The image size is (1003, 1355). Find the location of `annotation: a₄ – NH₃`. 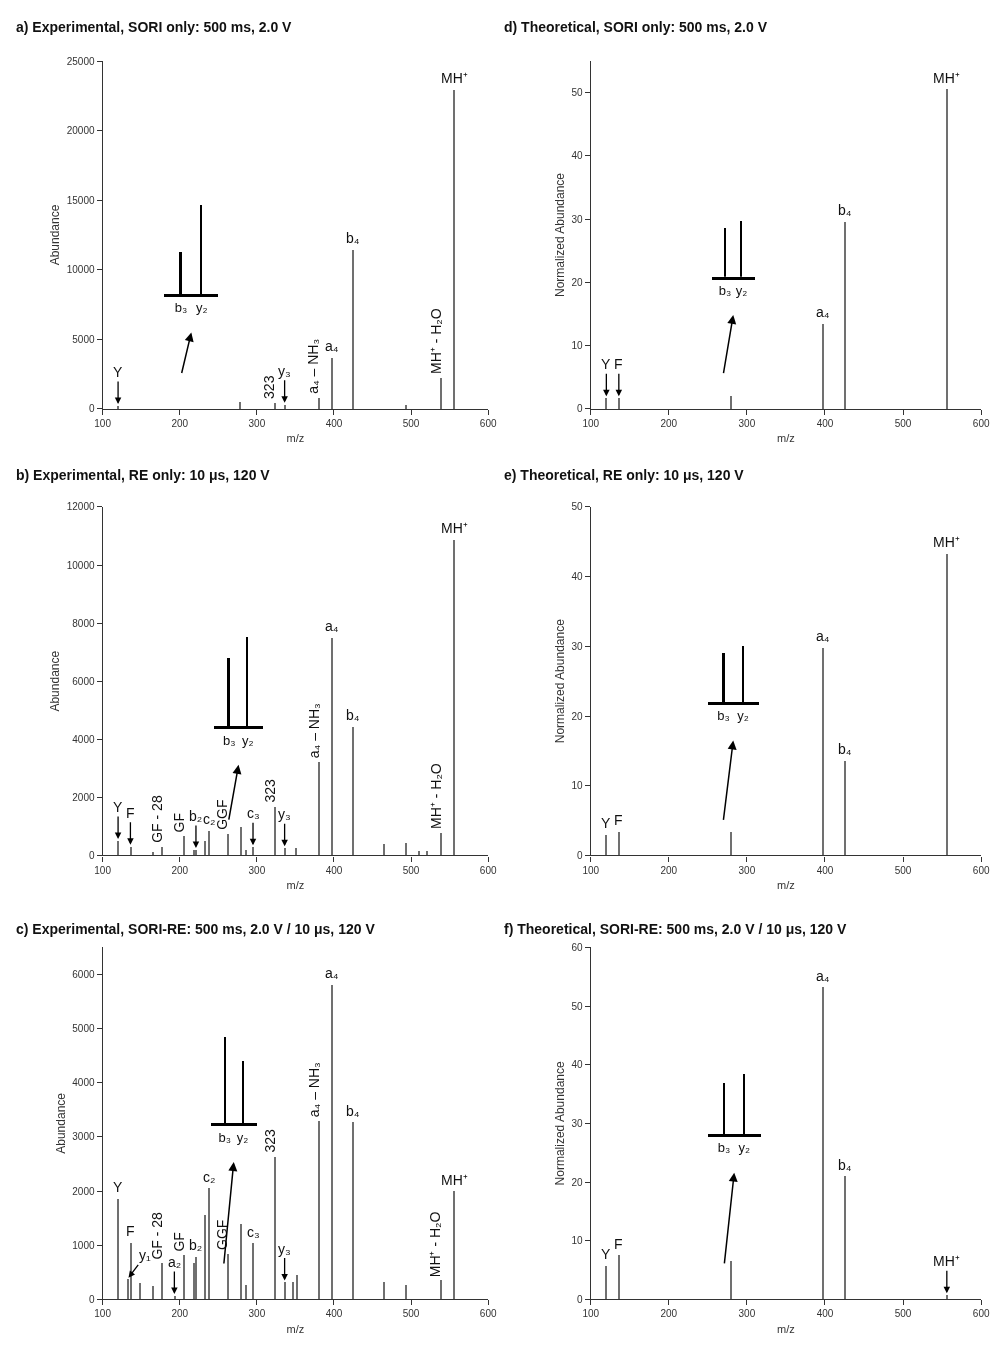

annotation: a₄ – NH₃ is located at coordinates (313, 366).